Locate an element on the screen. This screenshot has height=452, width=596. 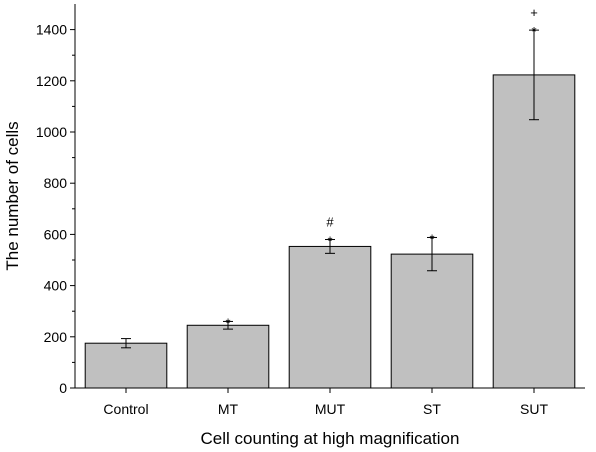
y-tick-label: 1200 is located at coordinates (51, 81).